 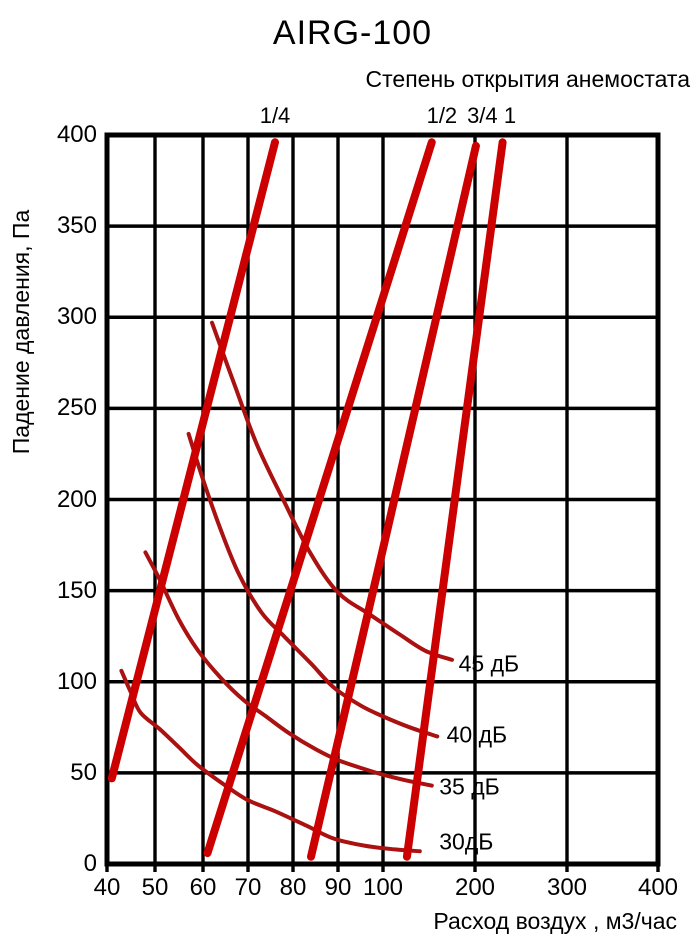 What do you see at coordinates (658, 887) in the screenshot?
I see `x-tick-label: 400` at bounding box center [658, 887].